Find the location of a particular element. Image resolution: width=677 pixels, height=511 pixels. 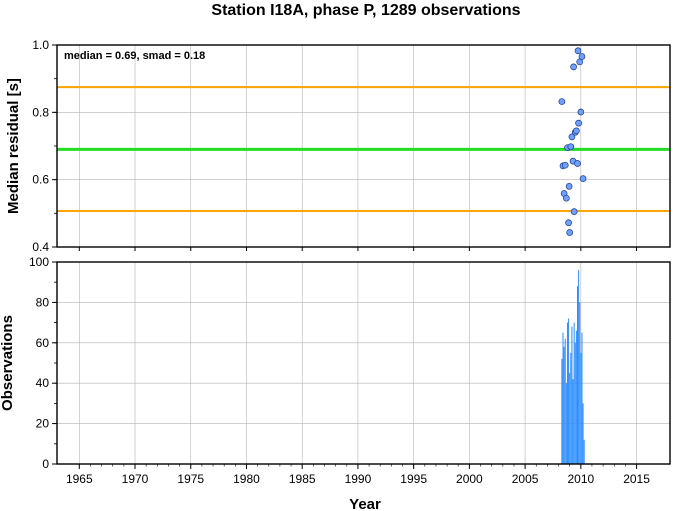

x-tick-label: 2005 is located at coordinates (525, 479).